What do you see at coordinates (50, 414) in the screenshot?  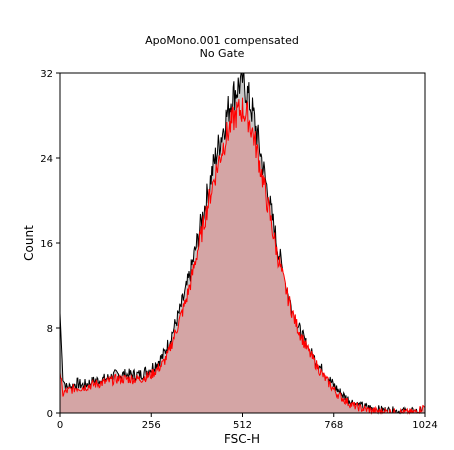 I see `y-tick-label: 0` at bounding box center [50, 414].